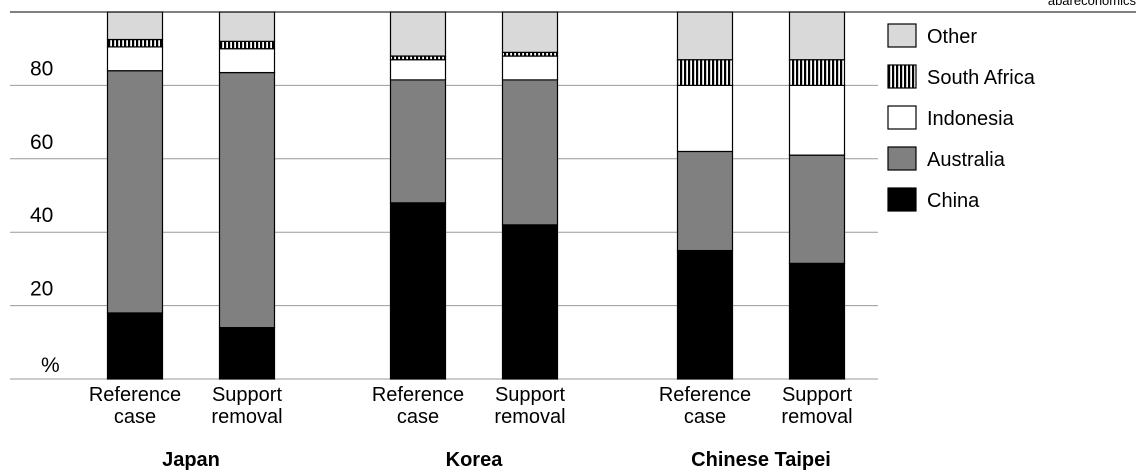 The height and width of the screenshot is (476, 1136). Describe the element at coordinates (41, 142) in the screenshot. I see `y-tick-label: 60` at that location.